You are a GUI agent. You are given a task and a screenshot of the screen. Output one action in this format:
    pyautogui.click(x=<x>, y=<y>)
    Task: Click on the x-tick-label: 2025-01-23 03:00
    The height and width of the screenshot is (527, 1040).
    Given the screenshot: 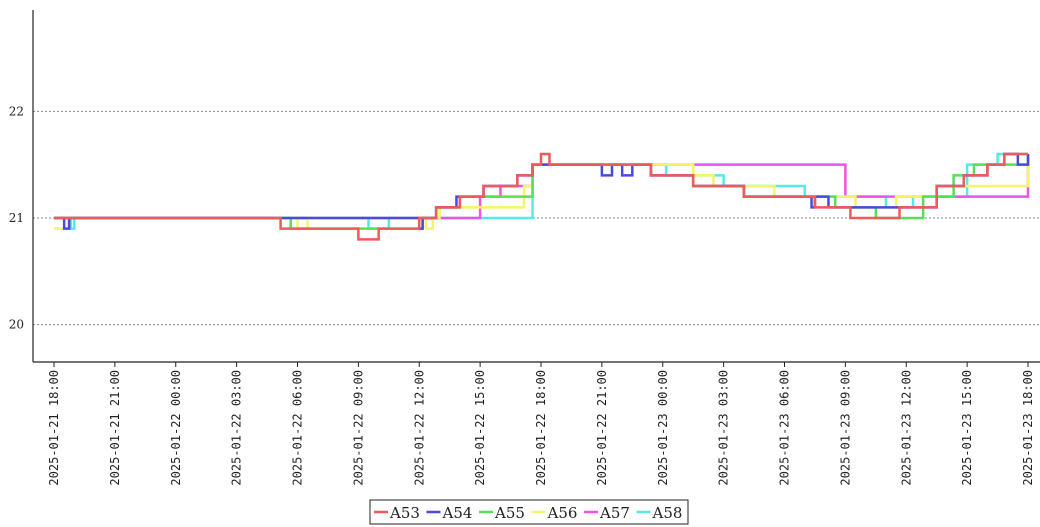 What is the action you would take?
    pyautogui.click(x=724, y=428)
    